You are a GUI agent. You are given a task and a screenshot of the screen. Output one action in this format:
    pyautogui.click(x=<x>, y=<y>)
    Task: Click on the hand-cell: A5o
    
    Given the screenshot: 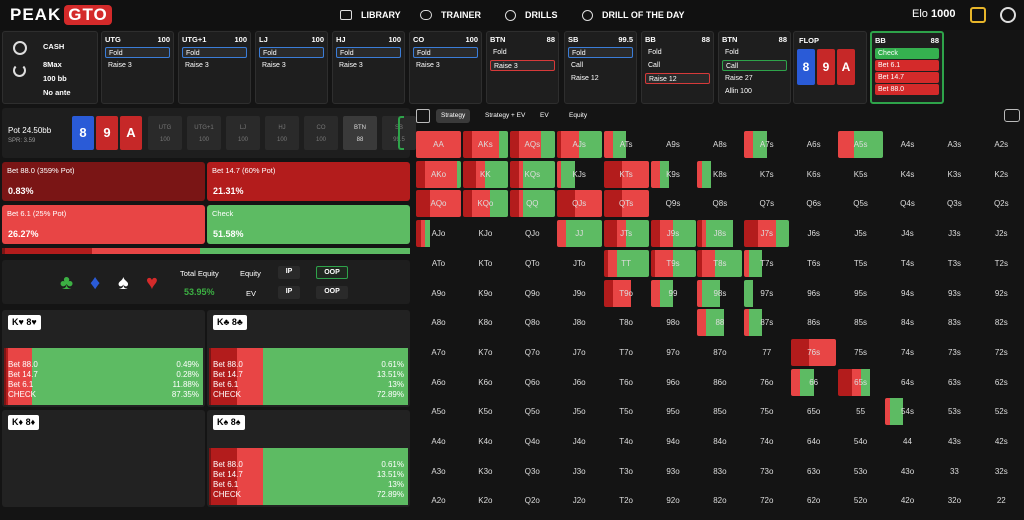 What is the action you would take?
    pyautogui.click(x=438, y=411)
    